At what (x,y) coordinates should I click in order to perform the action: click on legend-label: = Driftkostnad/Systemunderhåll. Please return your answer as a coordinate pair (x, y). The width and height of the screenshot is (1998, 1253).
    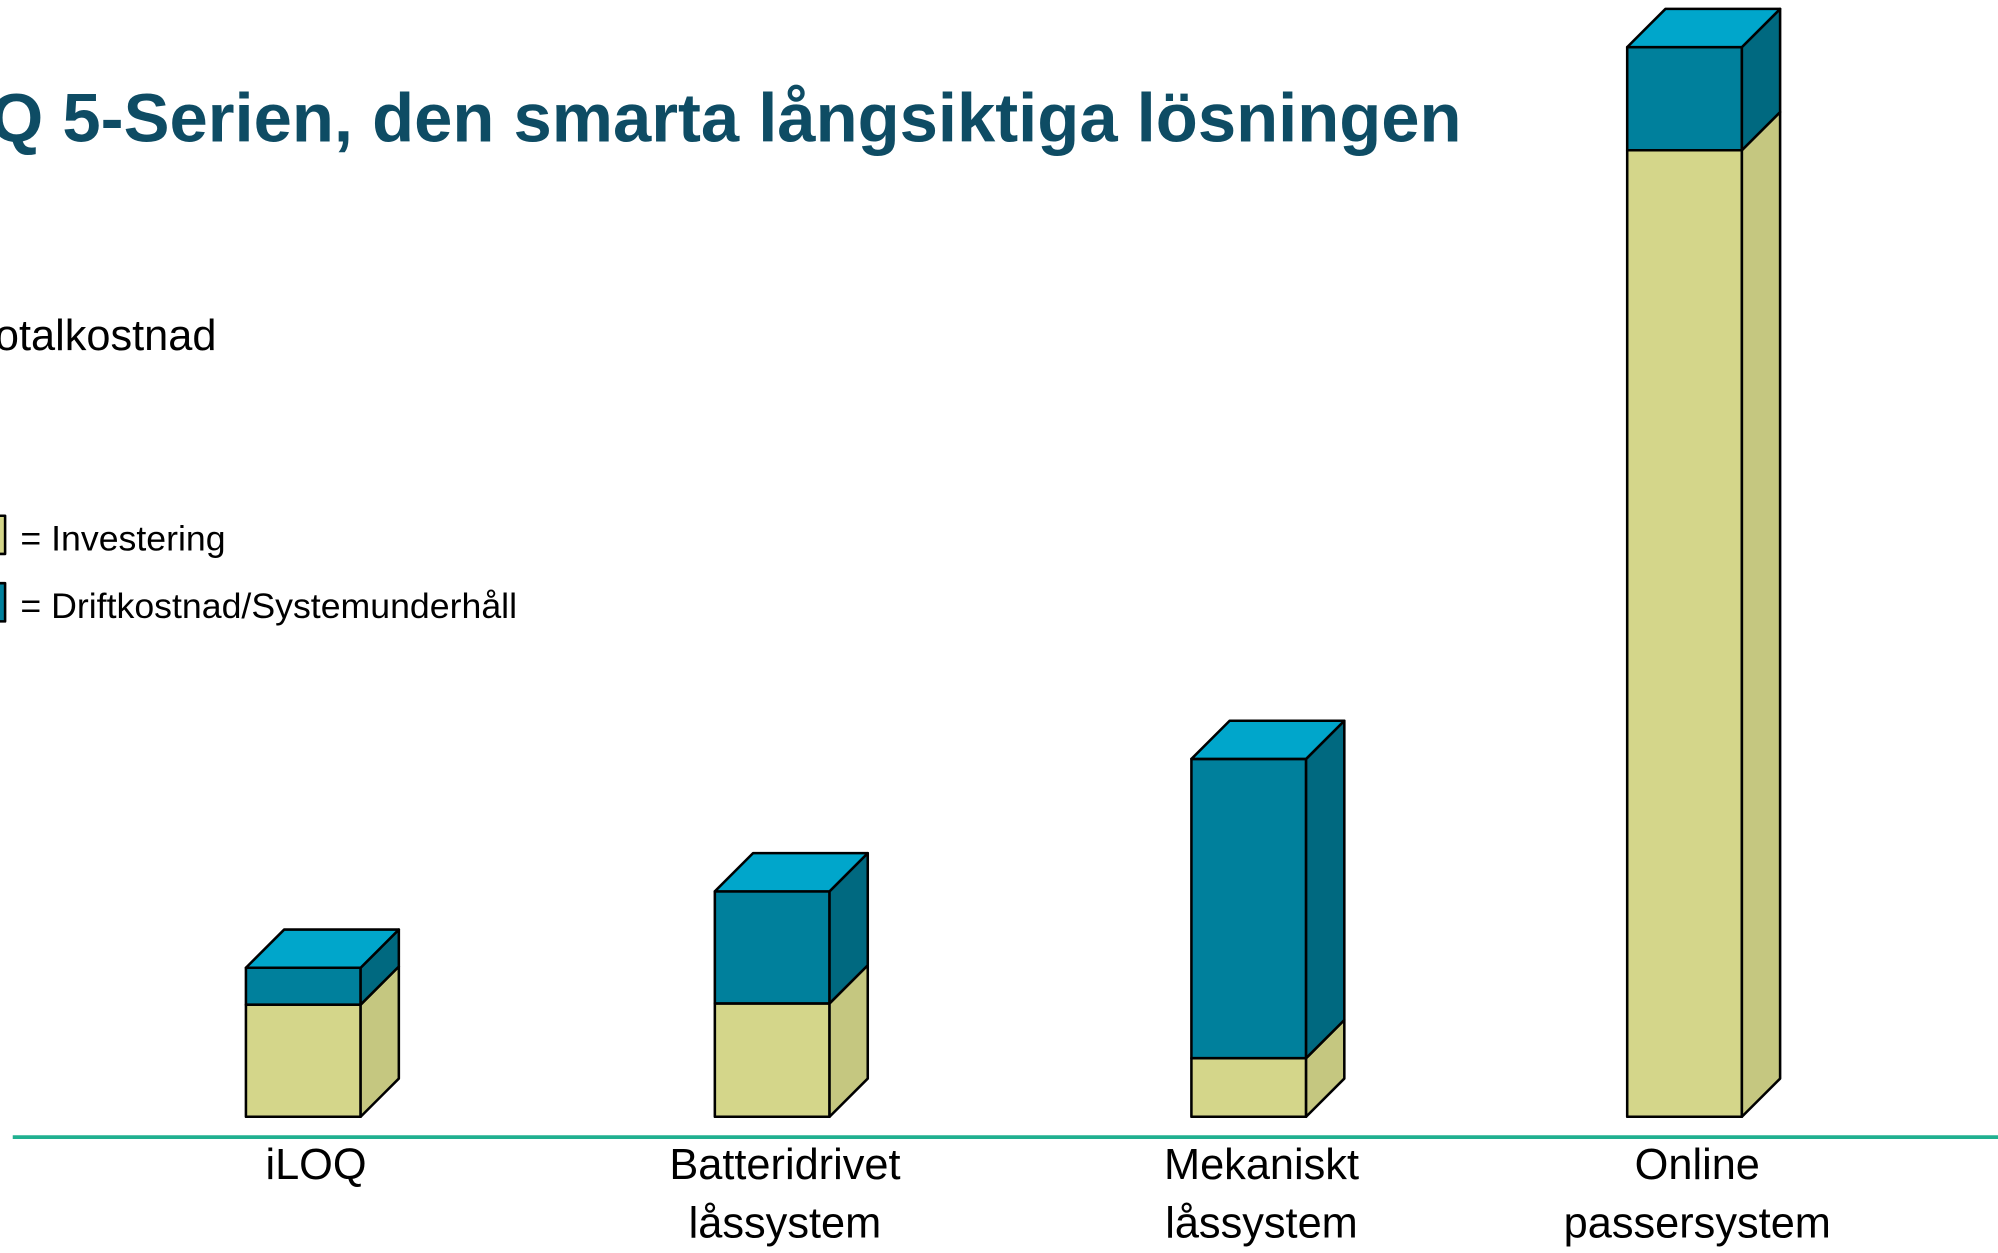
    Looking at the image, I should click on (268, 606).